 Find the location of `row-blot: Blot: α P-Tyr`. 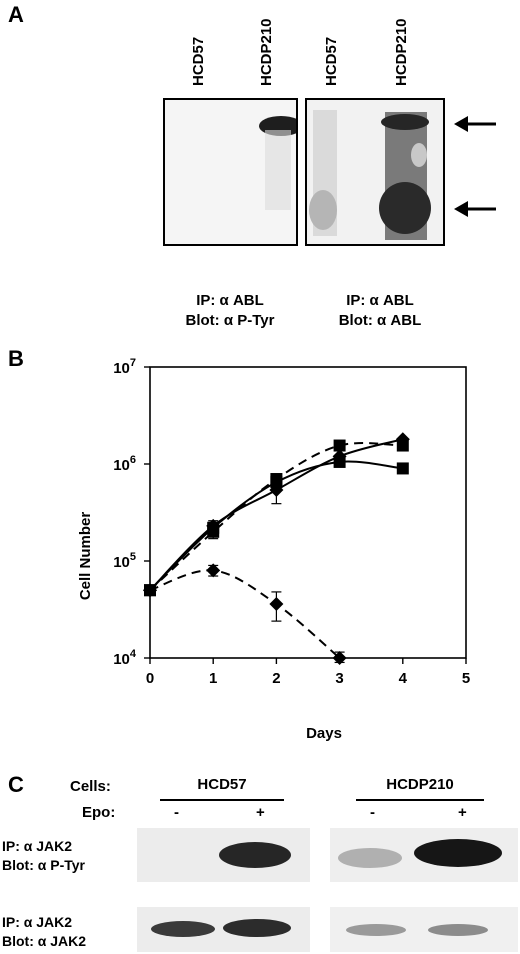

row-blot: Blot: α P-Tyr is located at coordinates (44, 865).